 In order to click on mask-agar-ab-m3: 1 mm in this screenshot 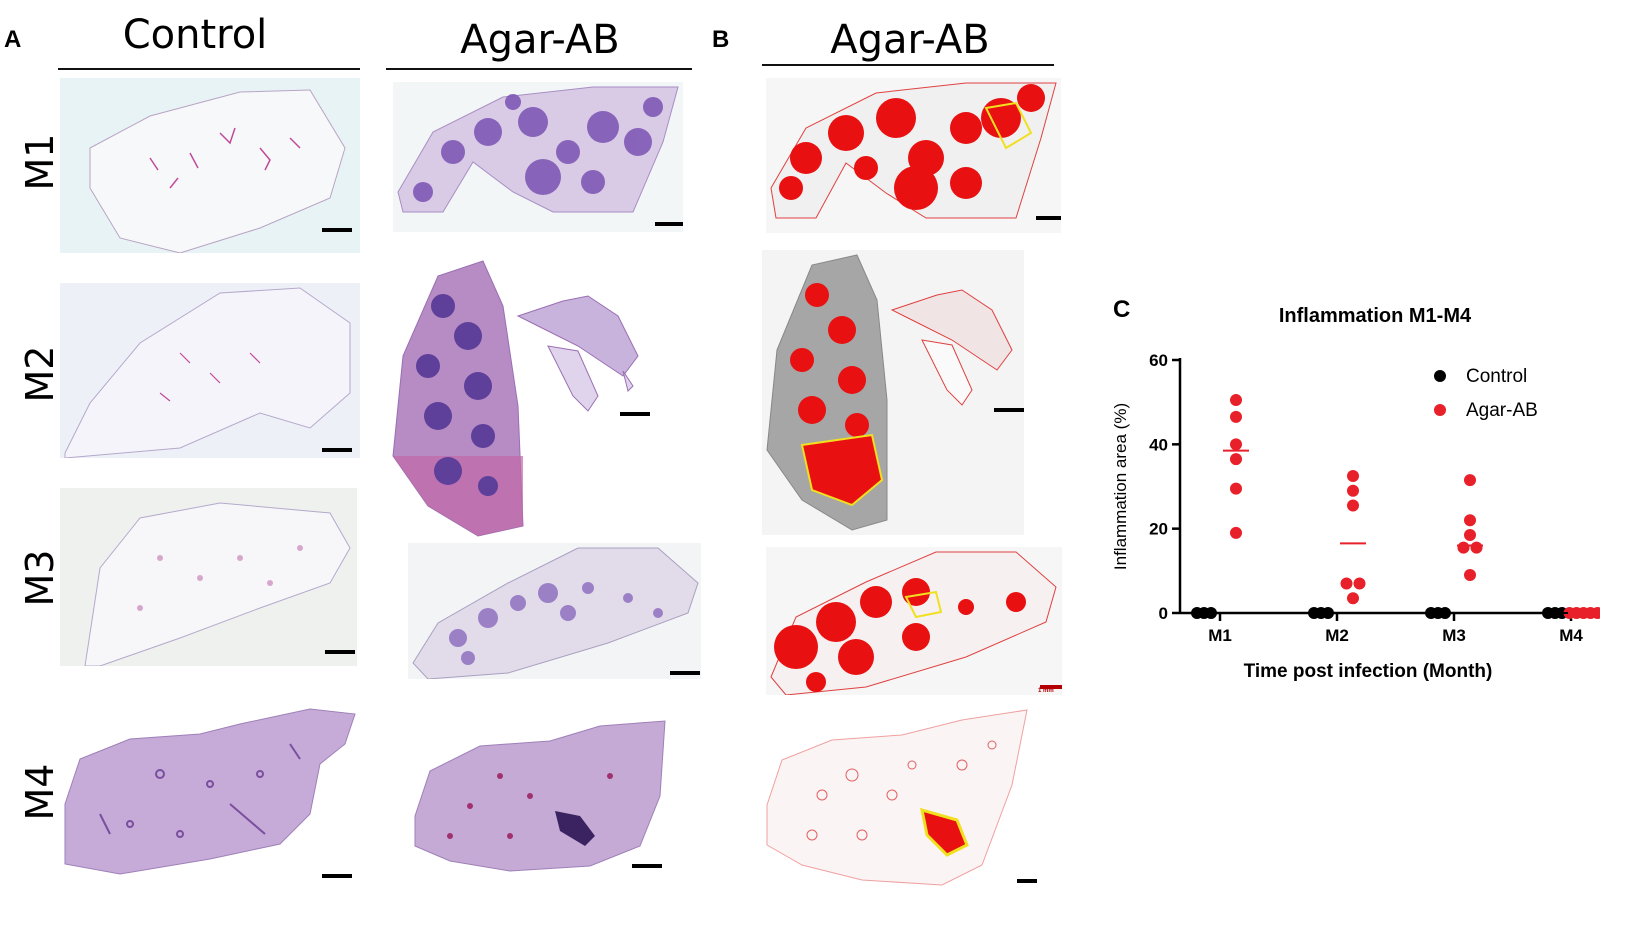, I will do `click(914, 621)`.